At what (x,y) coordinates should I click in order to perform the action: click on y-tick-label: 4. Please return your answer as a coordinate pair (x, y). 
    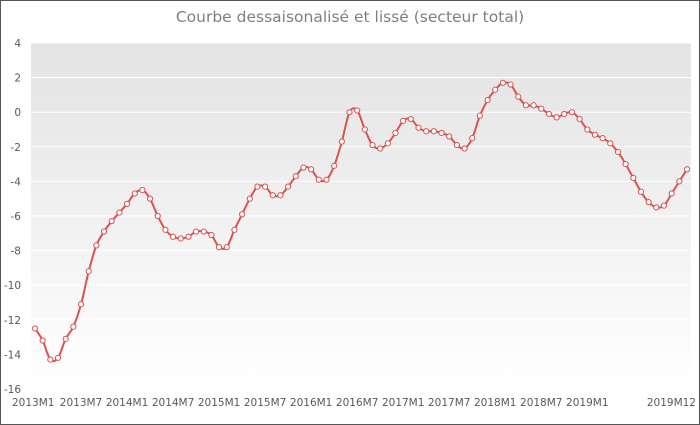
    Looking at the image, I should click on (17, 44).